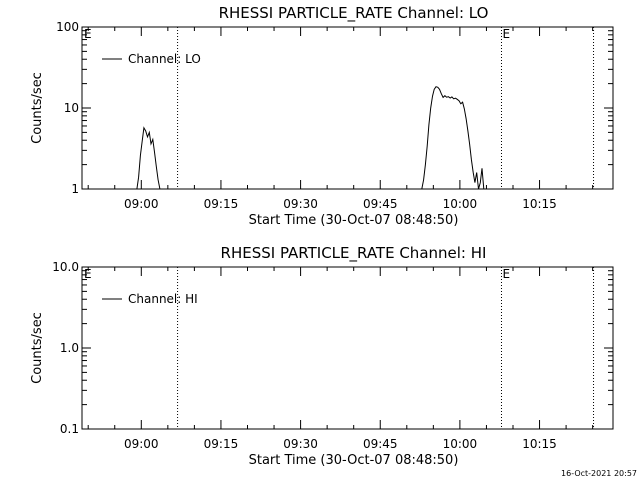 Image resolution: width=640 pixels, height=480 pixels. Describe the element at coordinates (163, 299) in the screenshot. I see `legend-label: Channel: HI` at that location.